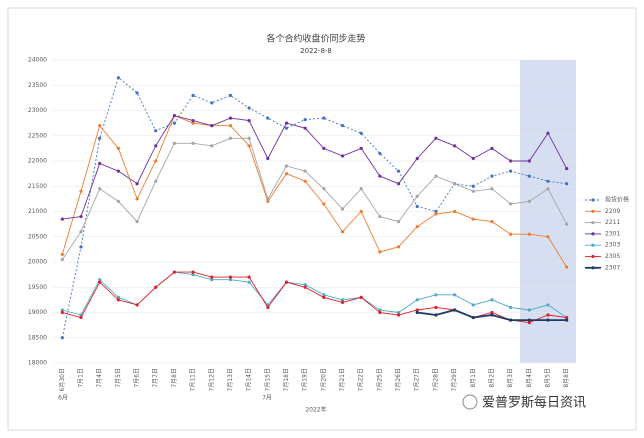 Image resolution: width=644 pixels, height=438 pixels. I want to click on legend-label: 2209, so click(612, 211).